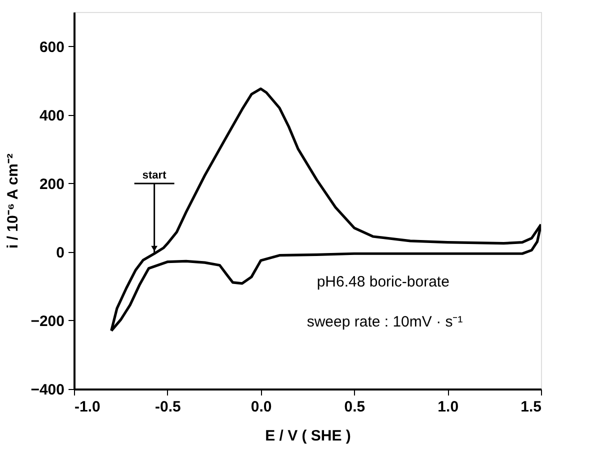 Image resolution: width=599 pixels, height=461 pixels. I want to click on x-axis-title: E / V ( SHE ), so click(308, 436).